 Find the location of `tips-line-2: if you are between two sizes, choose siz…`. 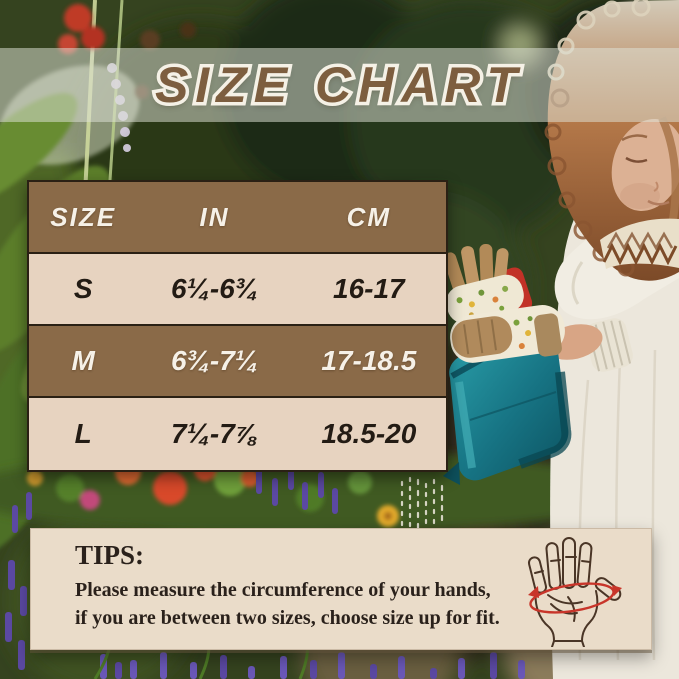

tips-line-2: if you are between two sizes, choose siz… is located at coordinates (287, 618).